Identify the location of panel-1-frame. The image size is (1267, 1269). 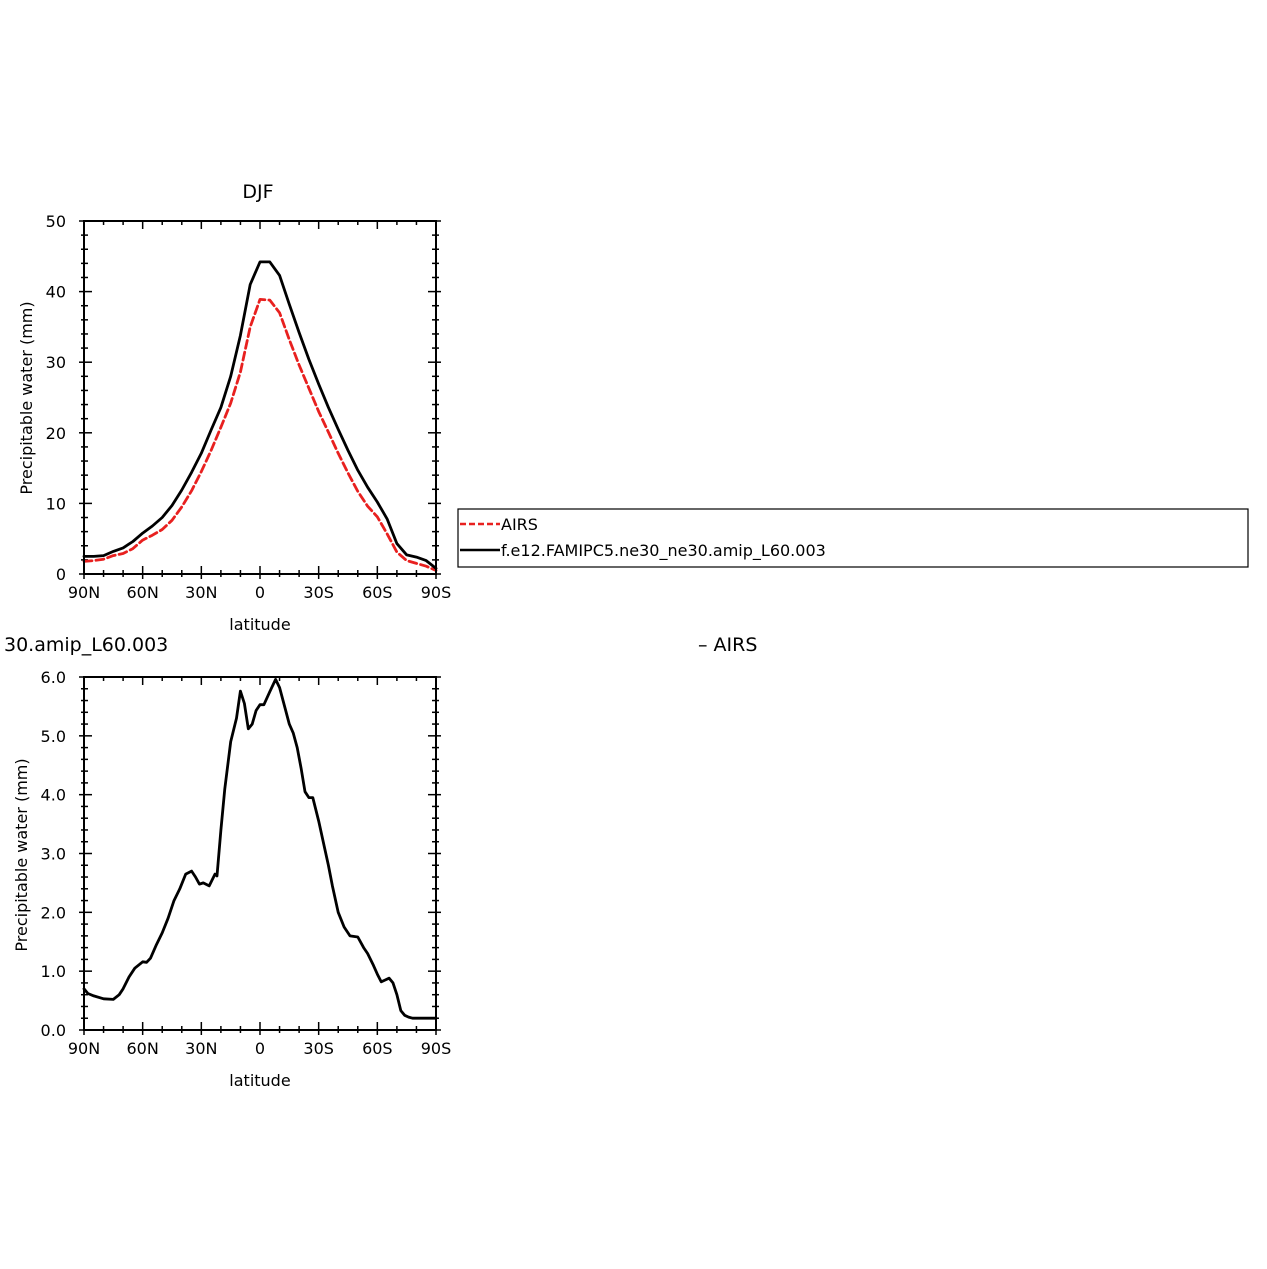
(260, 397).